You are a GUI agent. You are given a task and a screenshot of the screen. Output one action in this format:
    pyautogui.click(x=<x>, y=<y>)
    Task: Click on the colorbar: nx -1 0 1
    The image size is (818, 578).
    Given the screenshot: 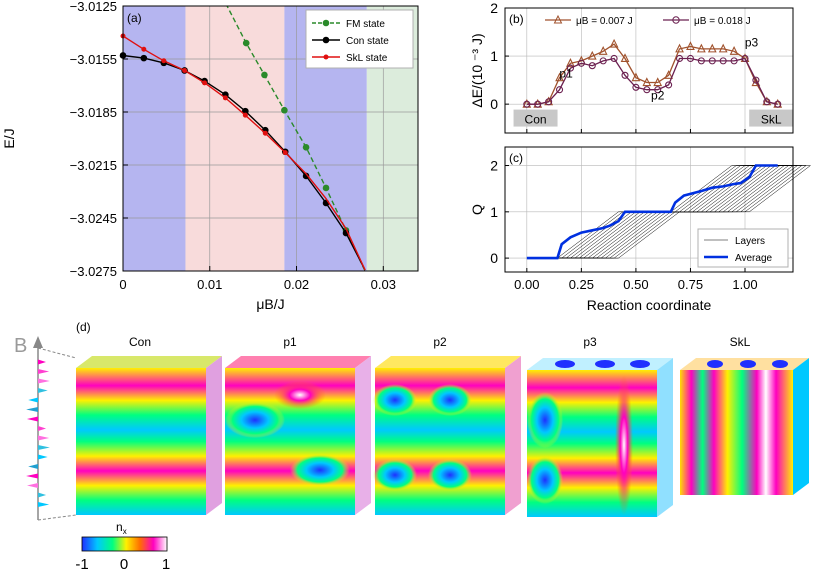 What is the action you would take?
    pyautogui.click(x=122, y=546)
    